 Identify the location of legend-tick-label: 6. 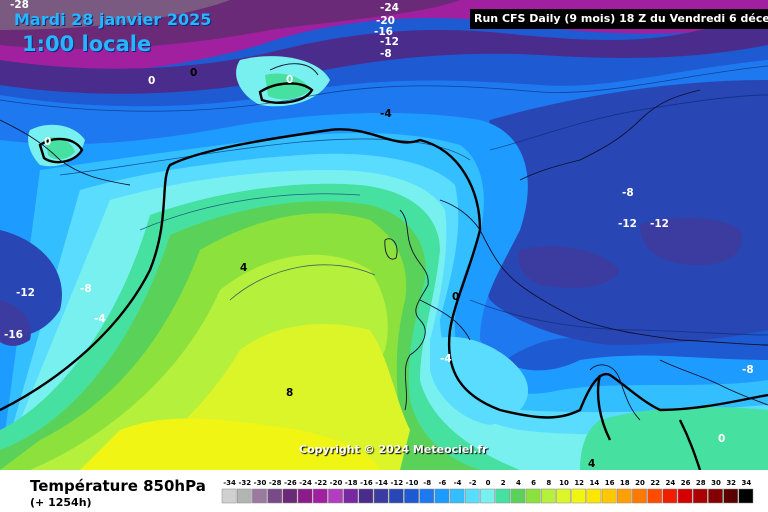
(533, 483).